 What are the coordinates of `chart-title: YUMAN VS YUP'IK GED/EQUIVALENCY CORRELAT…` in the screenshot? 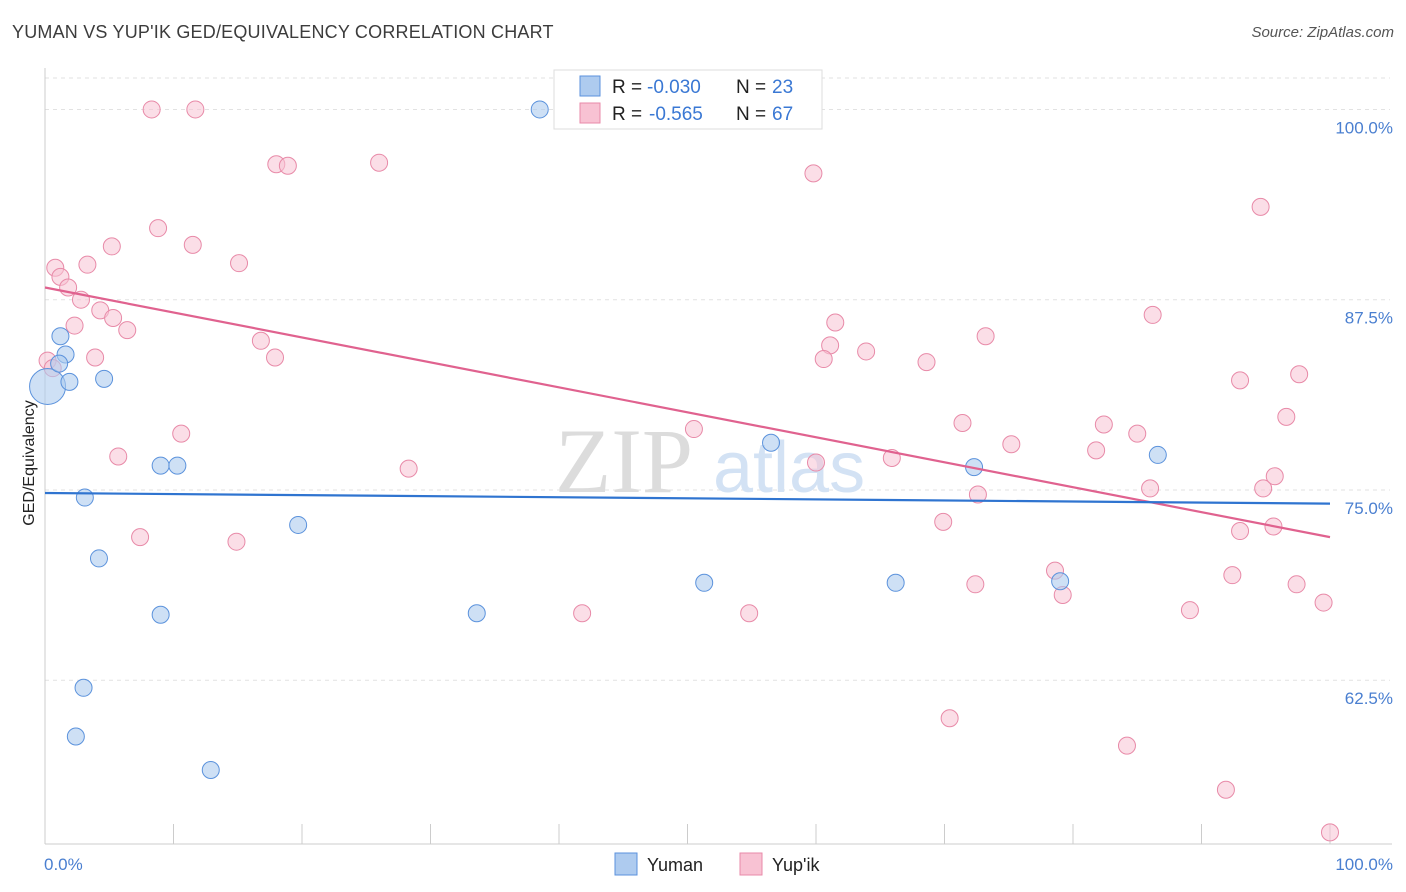 It's located at (283, 32).